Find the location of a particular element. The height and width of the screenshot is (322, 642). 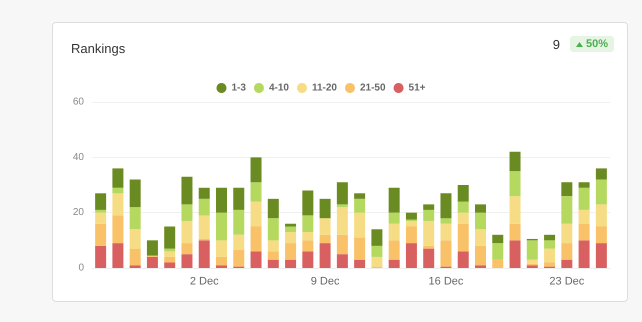

y-tick-label: 0 is located at coordinates (81, 268).